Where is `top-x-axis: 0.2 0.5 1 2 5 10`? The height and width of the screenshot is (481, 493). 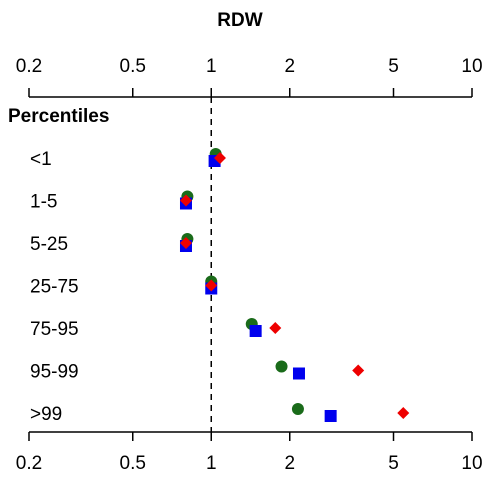 top-x-axis: 0.2 0.5 1 2 5 10 is located at coordinates (249, 77).